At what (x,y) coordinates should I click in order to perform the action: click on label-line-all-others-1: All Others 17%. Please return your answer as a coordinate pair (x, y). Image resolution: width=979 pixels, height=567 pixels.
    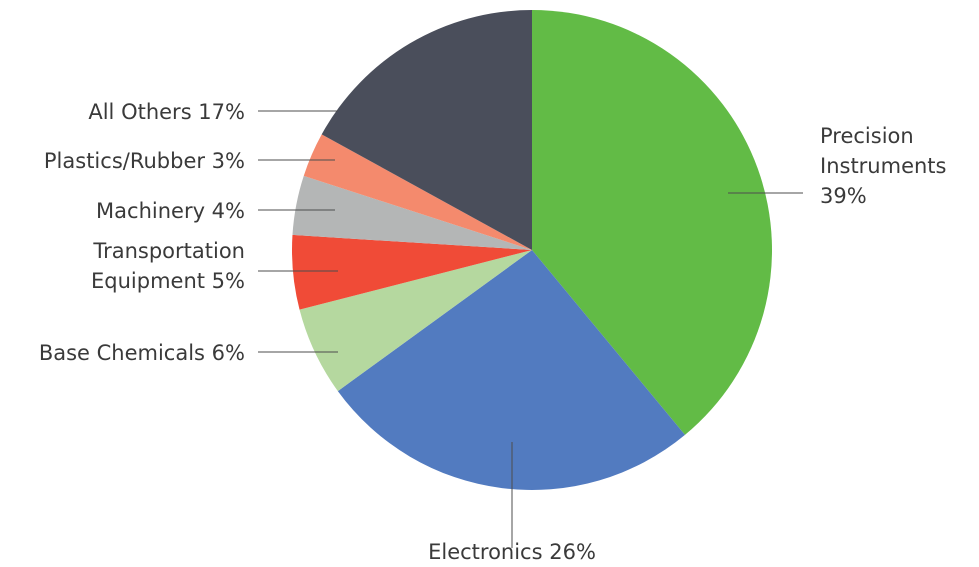
    Looking at the image, I should click on (166, 112).